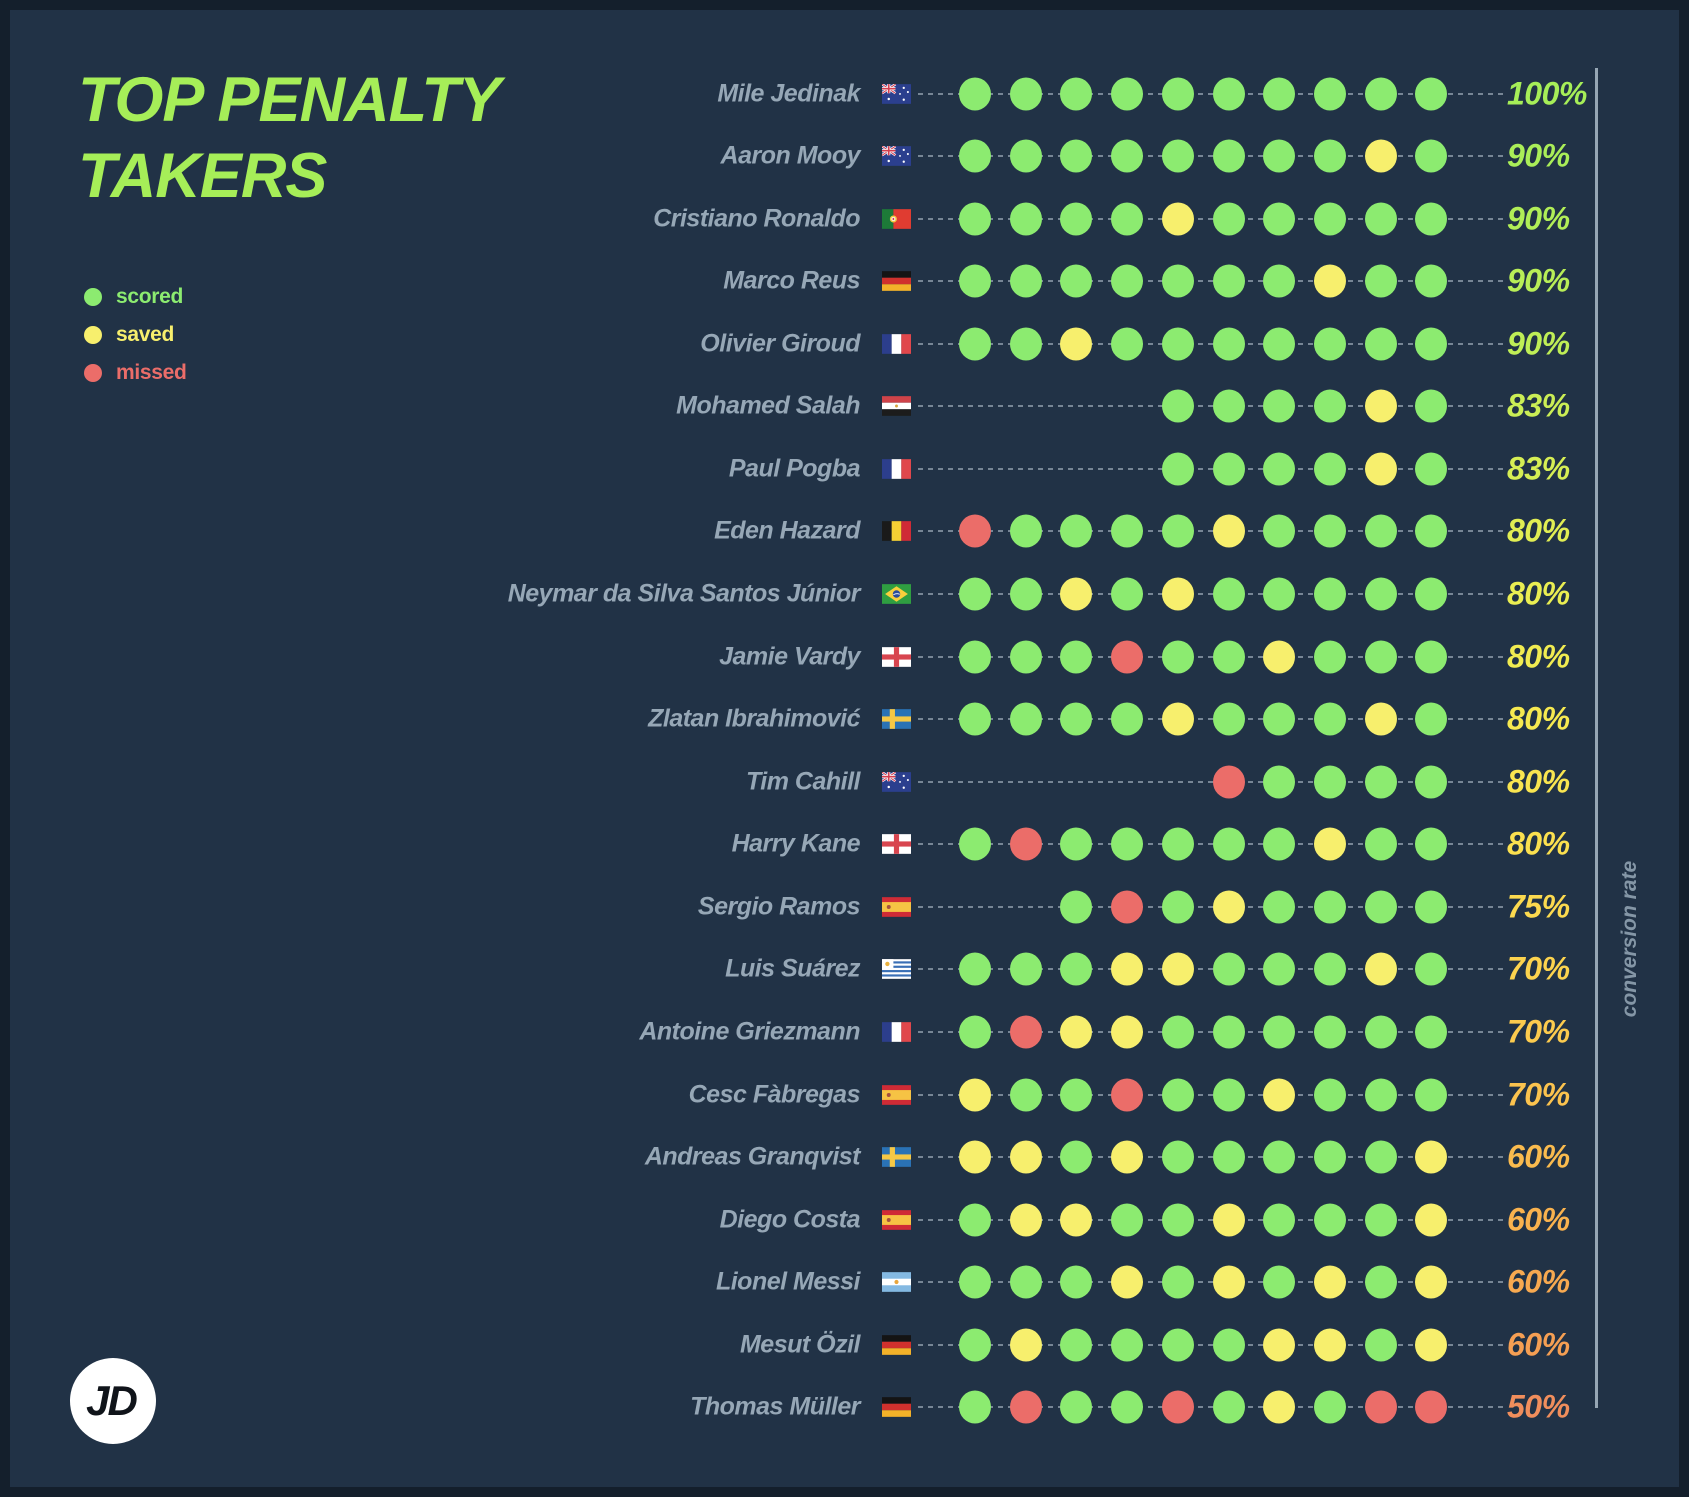 The width and height of the screenshot is (1689, 1497). Describe the element at coordinates (796, 843) in the screenshot. I see `player-name: Harry Kane` at that location.